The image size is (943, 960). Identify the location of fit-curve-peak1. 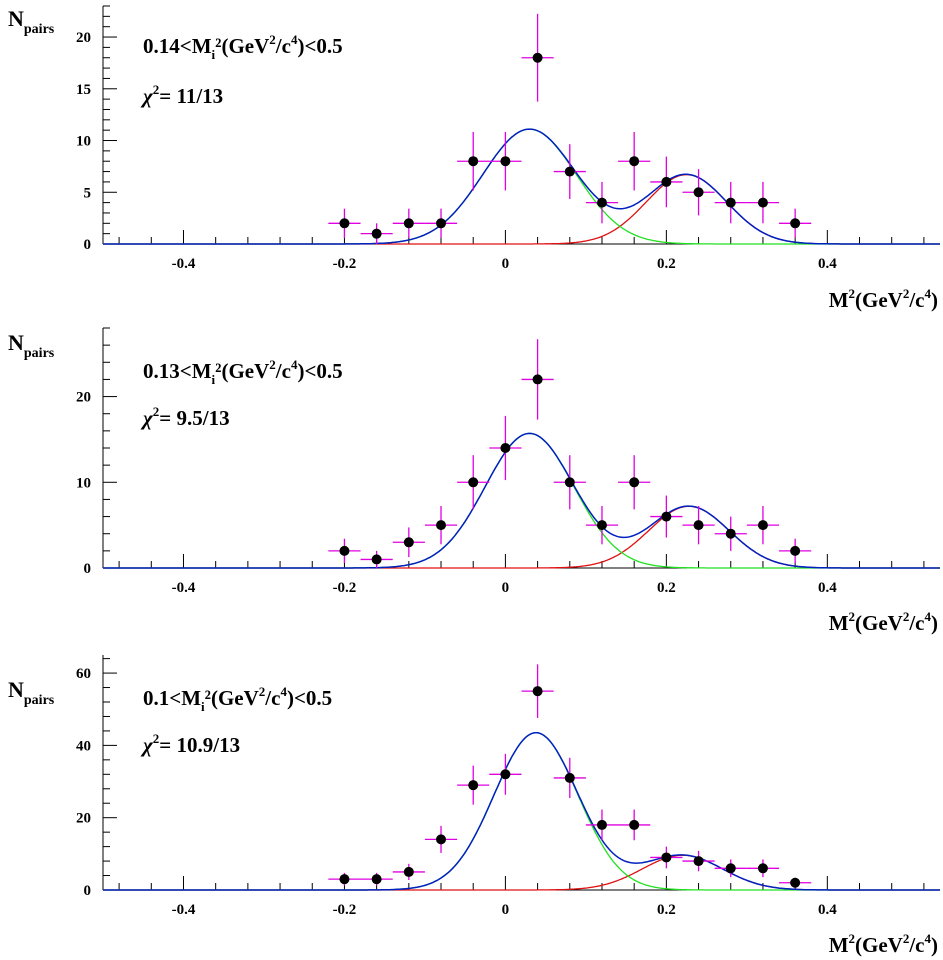
(521, 186).